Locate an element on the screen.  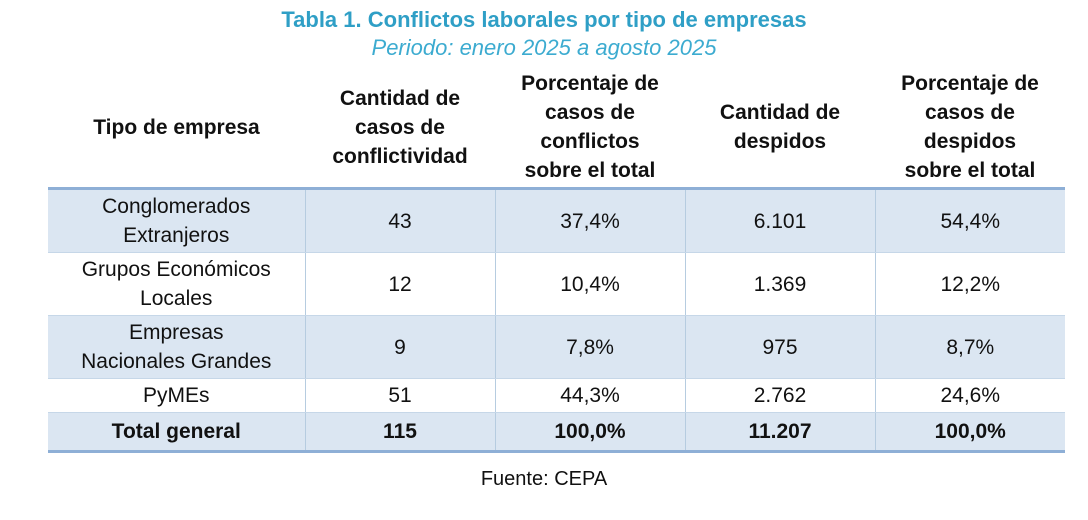
table-row: Empresas Nacionales Grandes 9 7,8% 975 8,7% is located at coordinates (556, 347).